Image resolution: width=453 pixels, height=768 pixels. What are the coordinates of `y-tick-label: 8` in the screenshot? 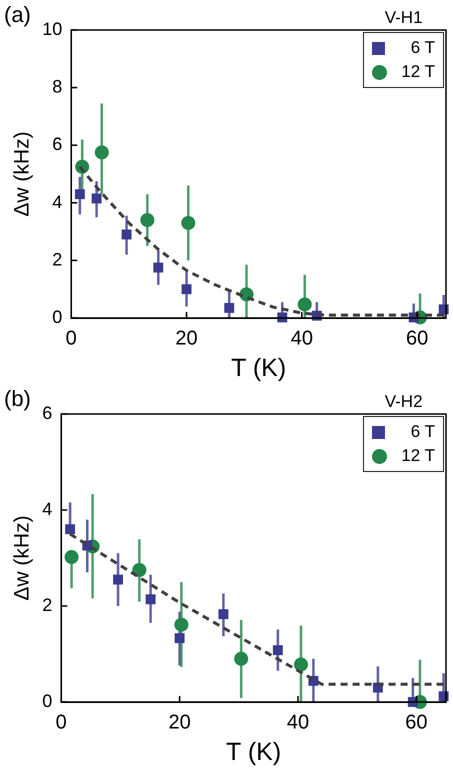 It's located at (57, 86).